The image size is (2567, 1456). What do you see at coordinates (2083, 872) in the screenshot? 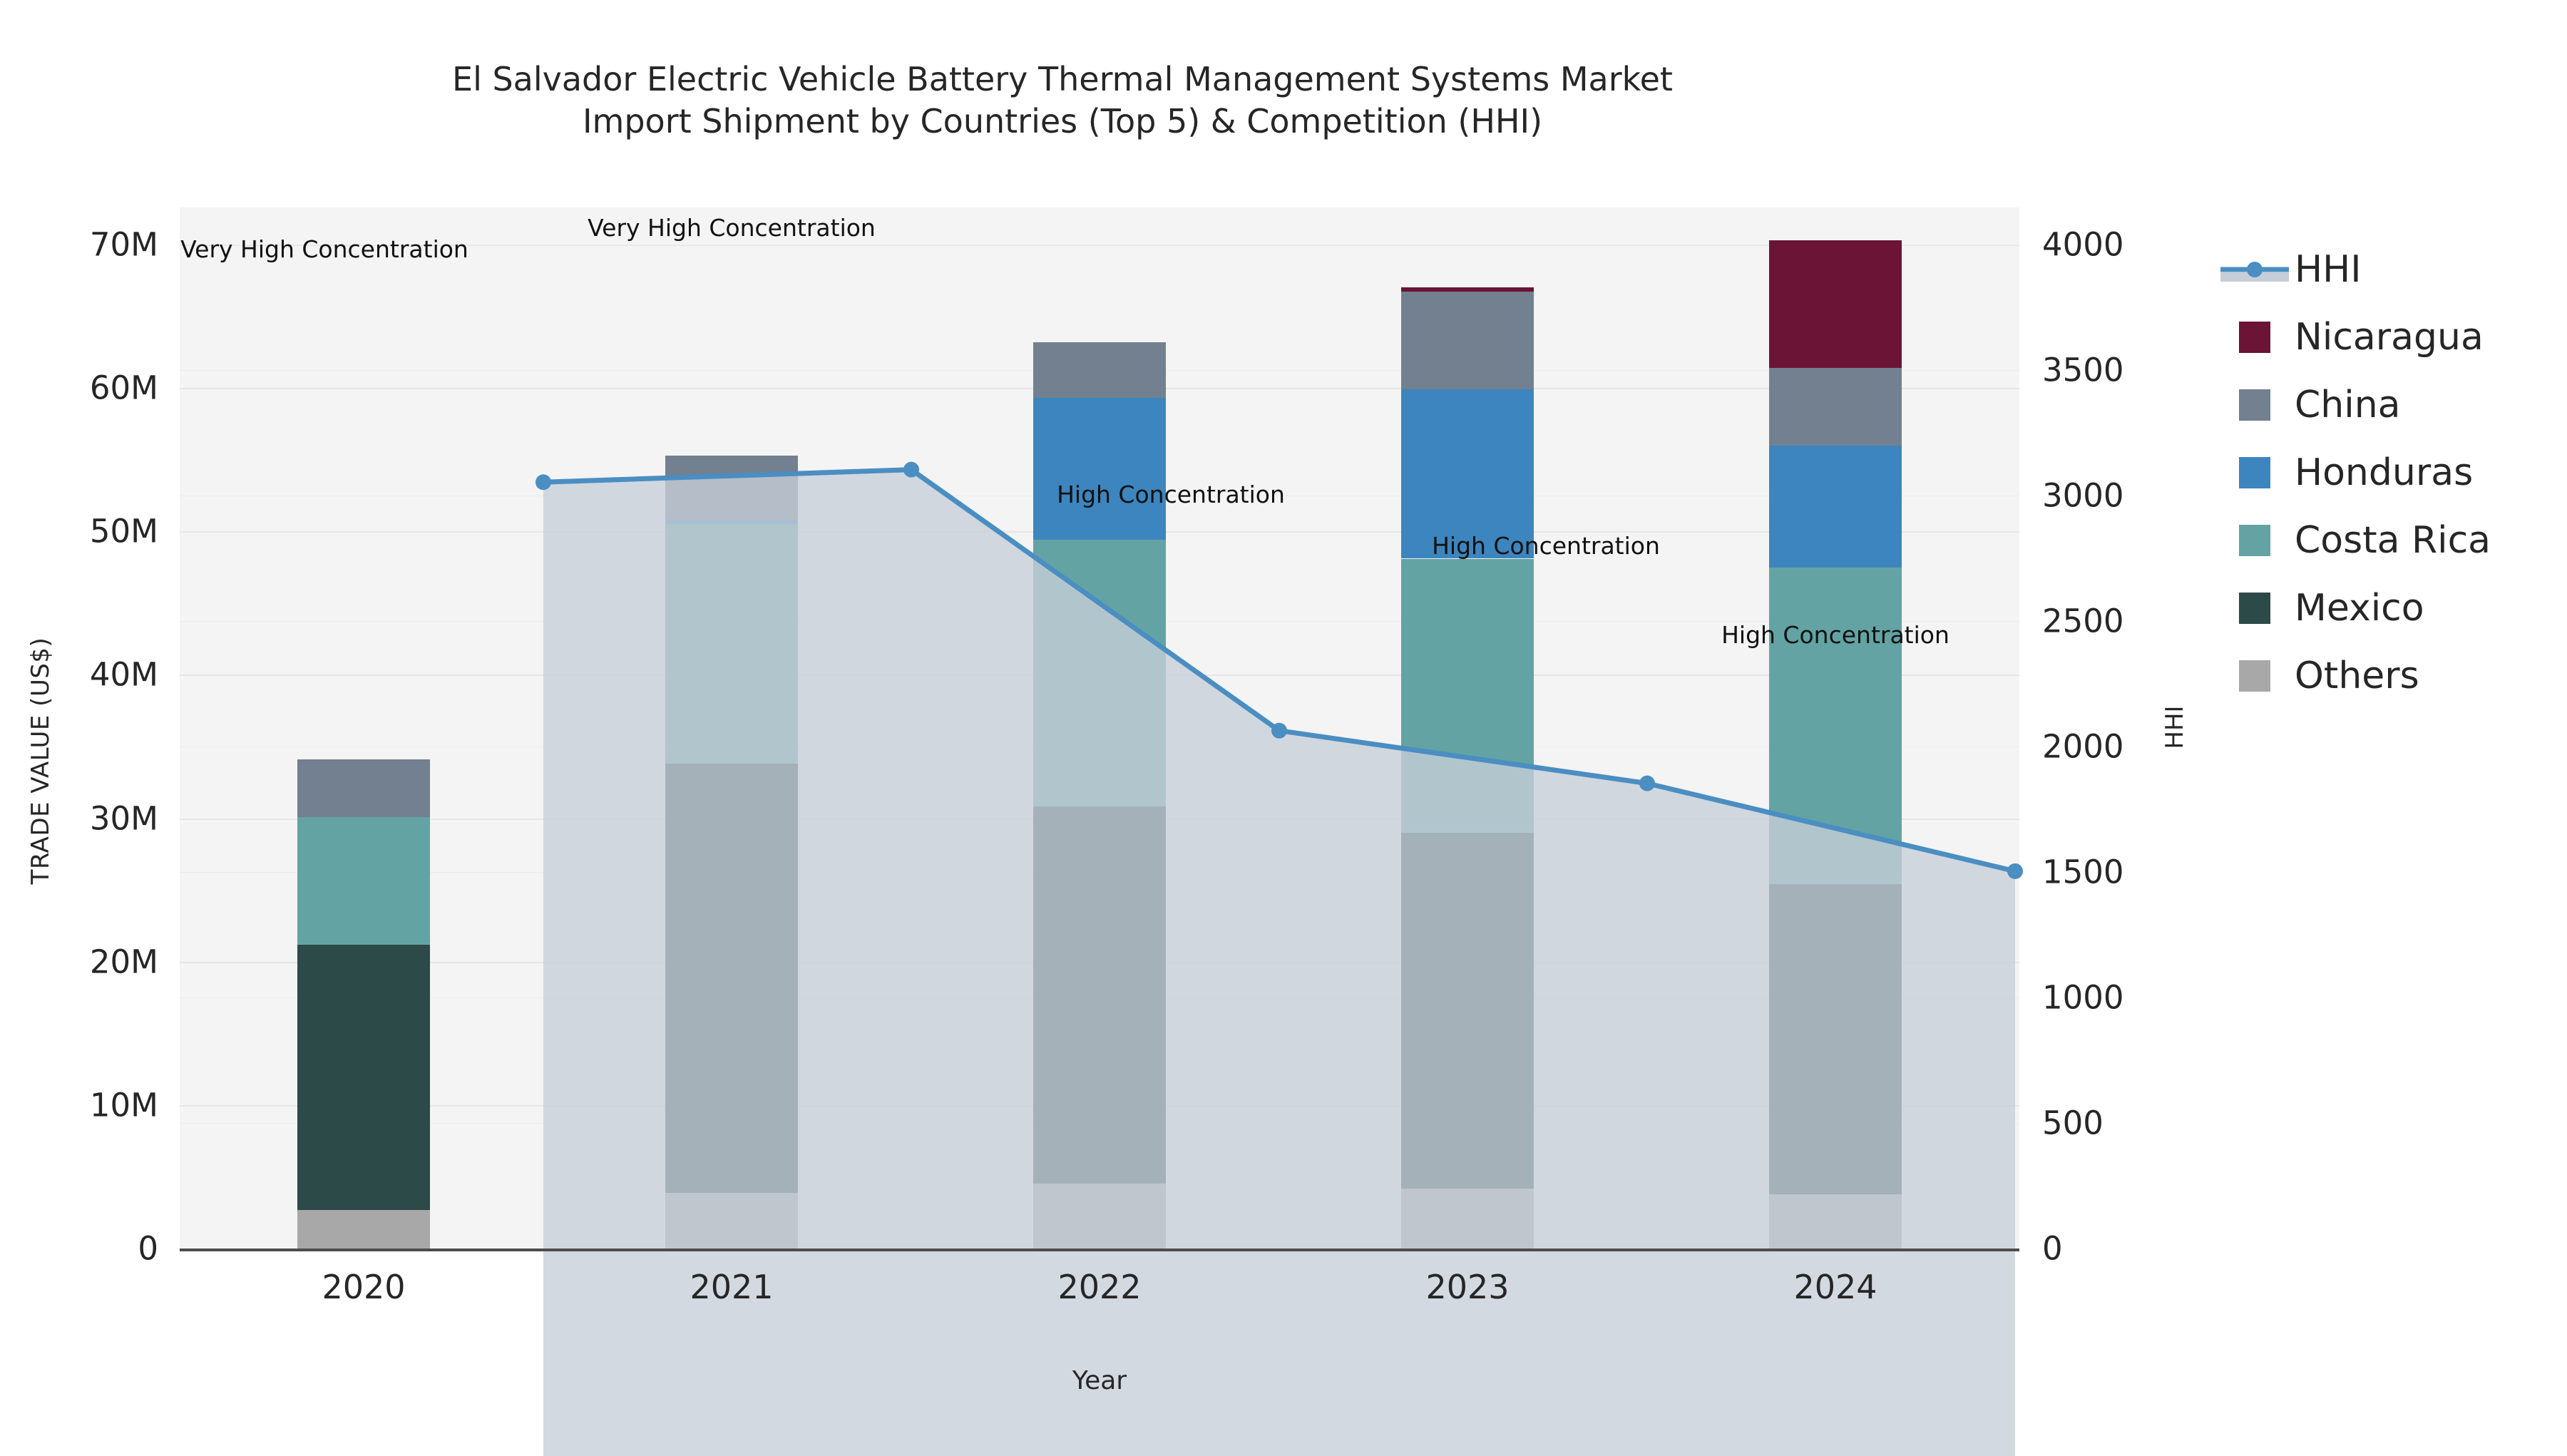
I see `y-axis-right-tick: 1500` at bounding box center [2083, 872].